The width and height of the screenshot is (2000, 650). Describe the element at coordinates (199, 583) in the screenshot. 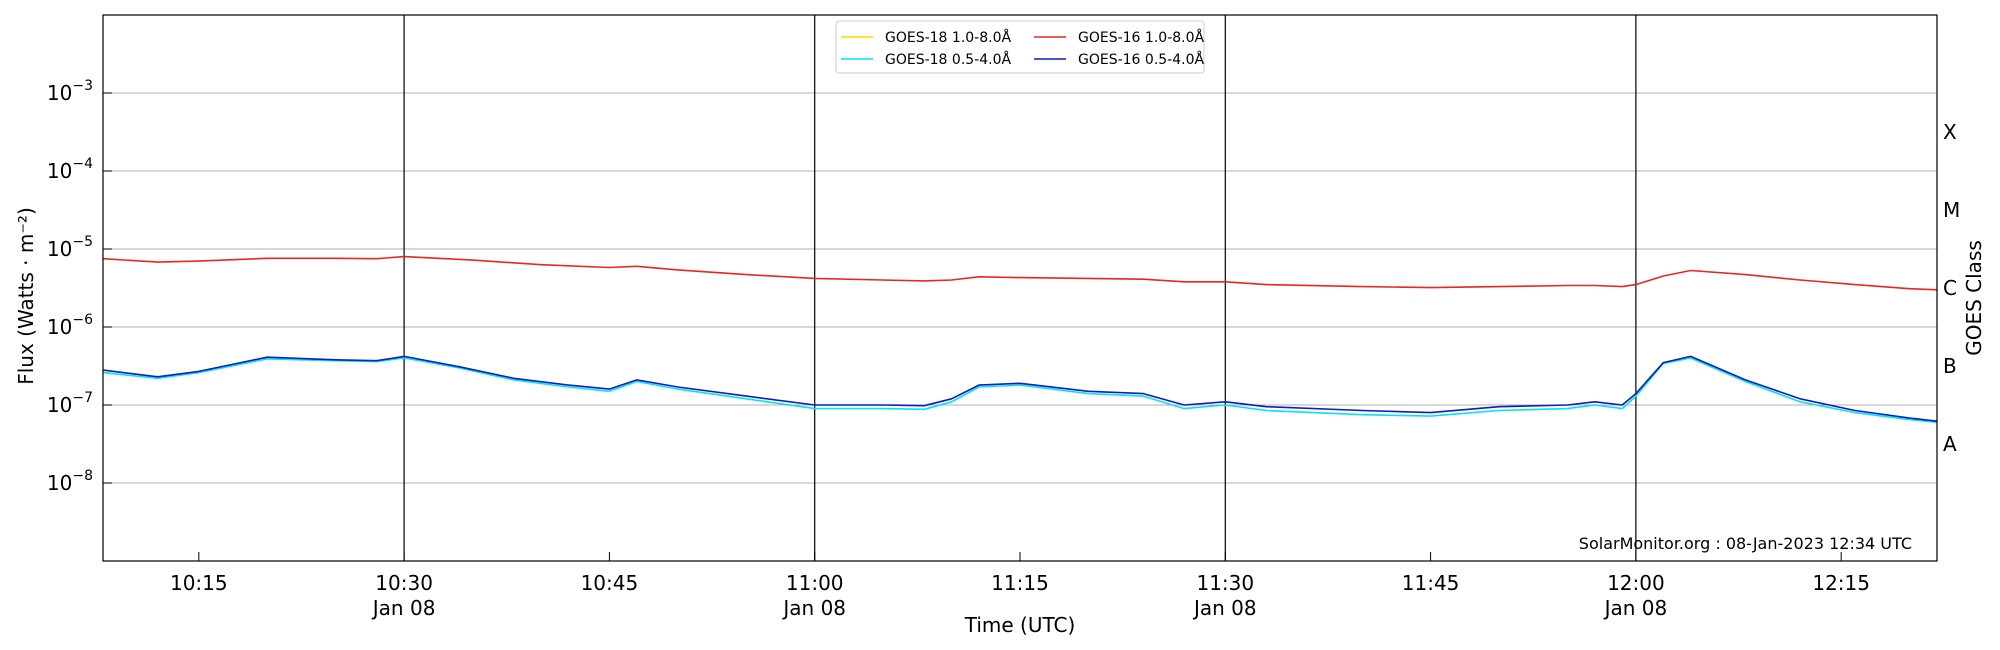

I see `x-tick-label-0: 10:15` at that location.